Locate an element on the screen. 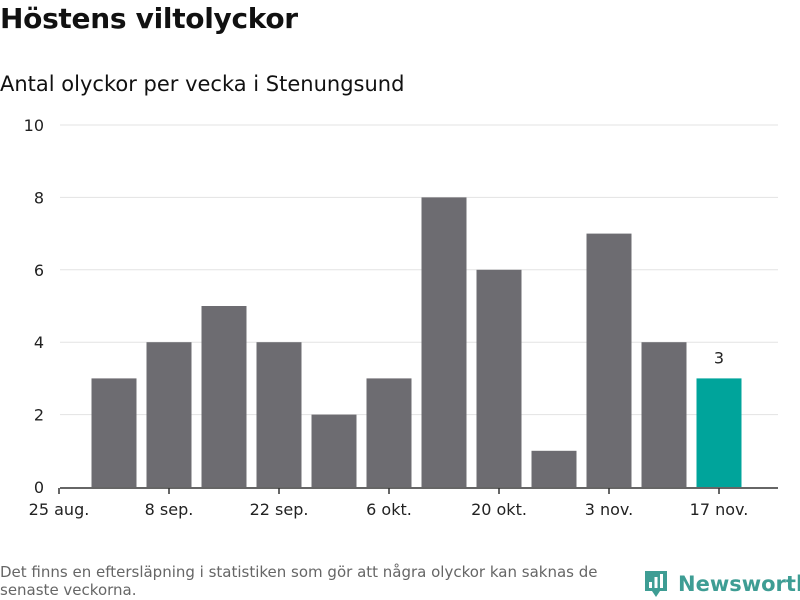 The width and height of the screenshot is (800, 600). brand-name: Newsworthy is located at coordinates (739, 584).